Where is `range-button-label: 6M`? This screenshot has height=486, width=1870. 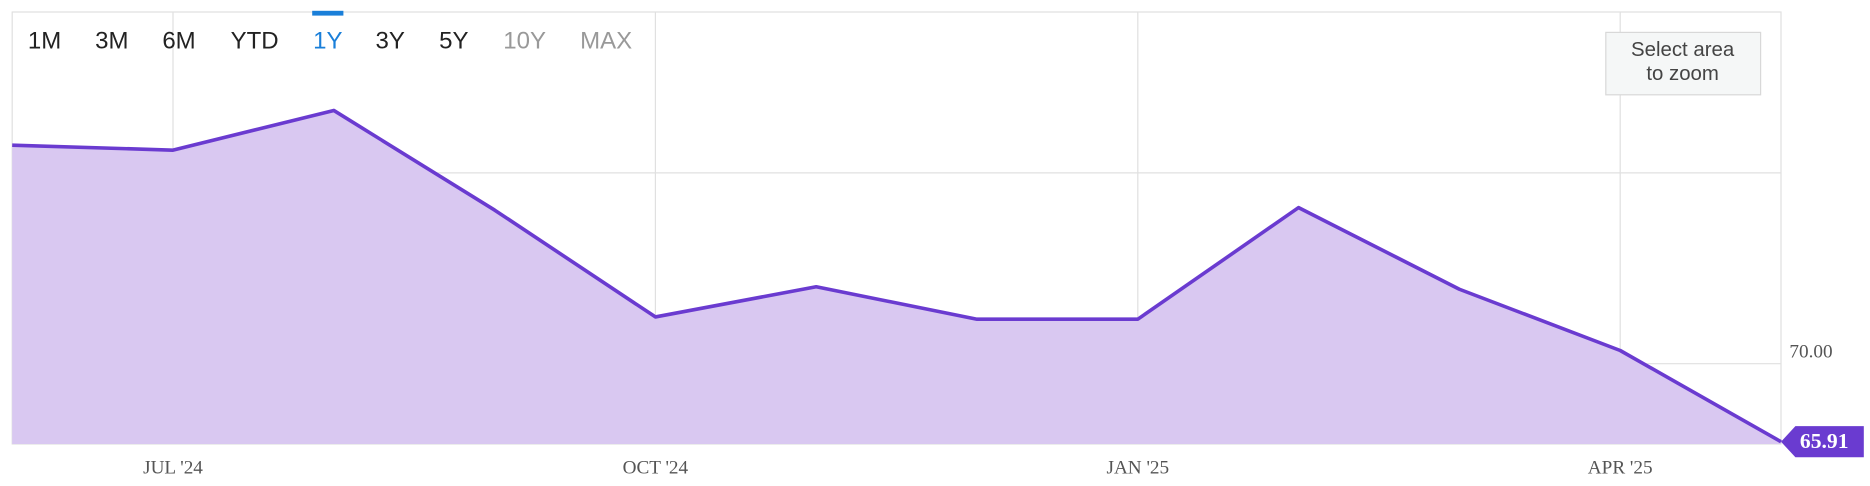
range-button-label: 6M is located at coordinates (178, 40).